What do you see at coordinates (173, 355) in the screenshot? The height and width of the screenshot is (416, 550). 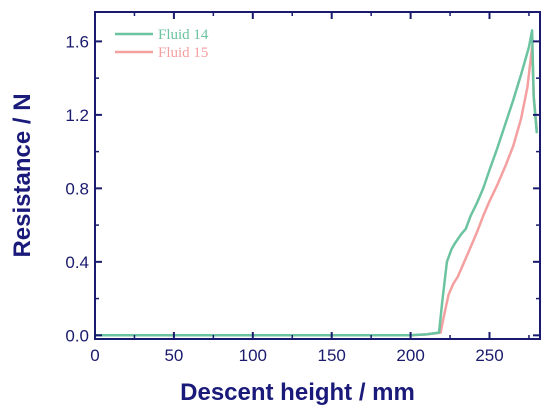 I see `x-tick-label: 50` at bounding box center [173, 355].